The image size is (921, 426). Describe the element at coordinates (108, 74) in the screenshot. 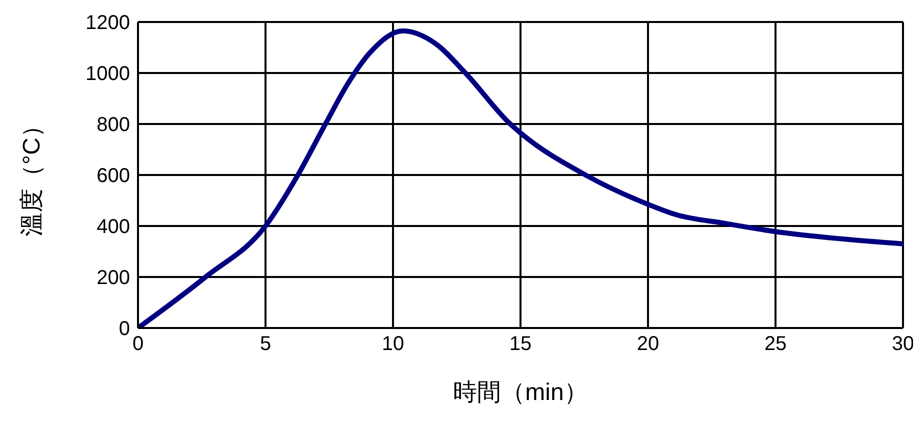

I see `y-tick-label: 1000` at that location.